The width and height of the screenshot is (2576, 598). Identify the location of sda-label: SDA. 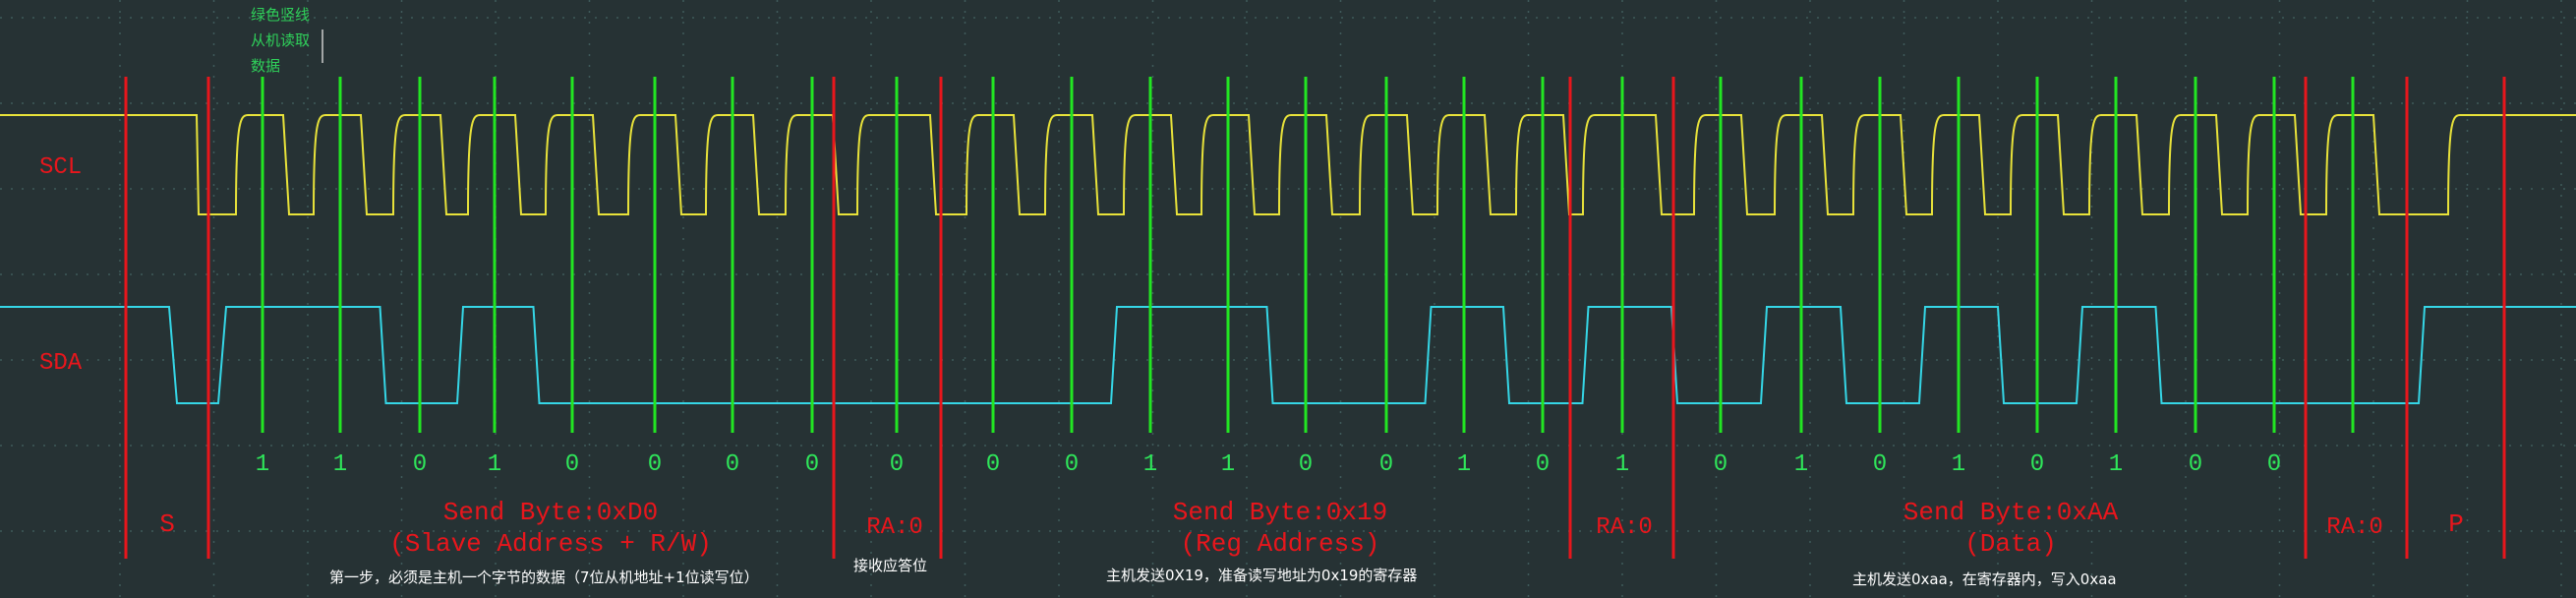
(61, 363).